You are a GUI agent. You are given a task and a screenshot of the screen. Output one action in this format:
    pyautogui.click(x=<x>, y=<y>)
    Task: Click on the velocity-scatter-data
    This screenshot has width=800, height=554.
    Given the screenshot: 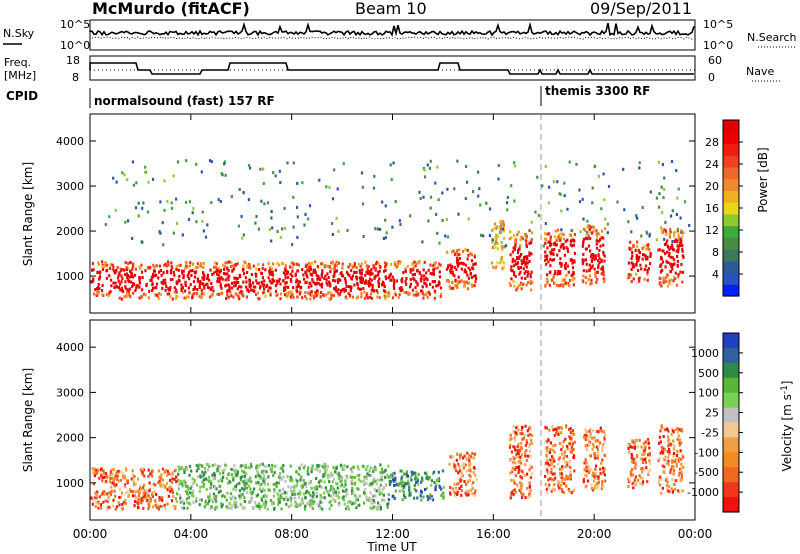 What is the action you would take?
    pyautogui.click(x=387, y=467)
    